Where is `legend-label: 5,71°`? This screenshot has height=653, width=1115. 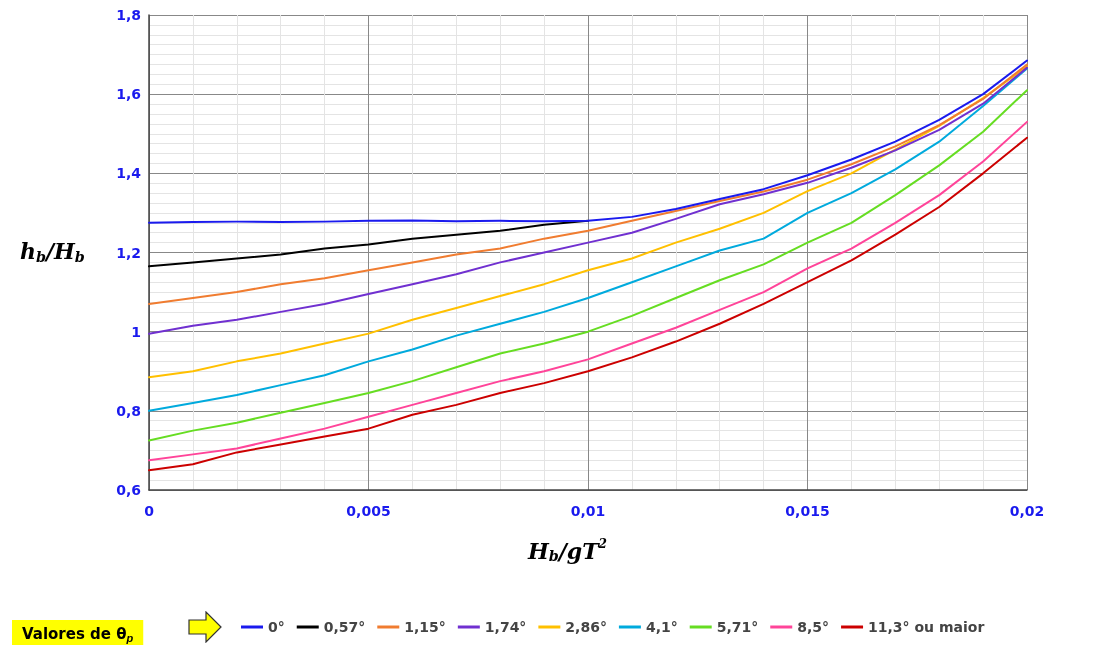
legend-label: 5,71° is located at coordinates (737, 627).